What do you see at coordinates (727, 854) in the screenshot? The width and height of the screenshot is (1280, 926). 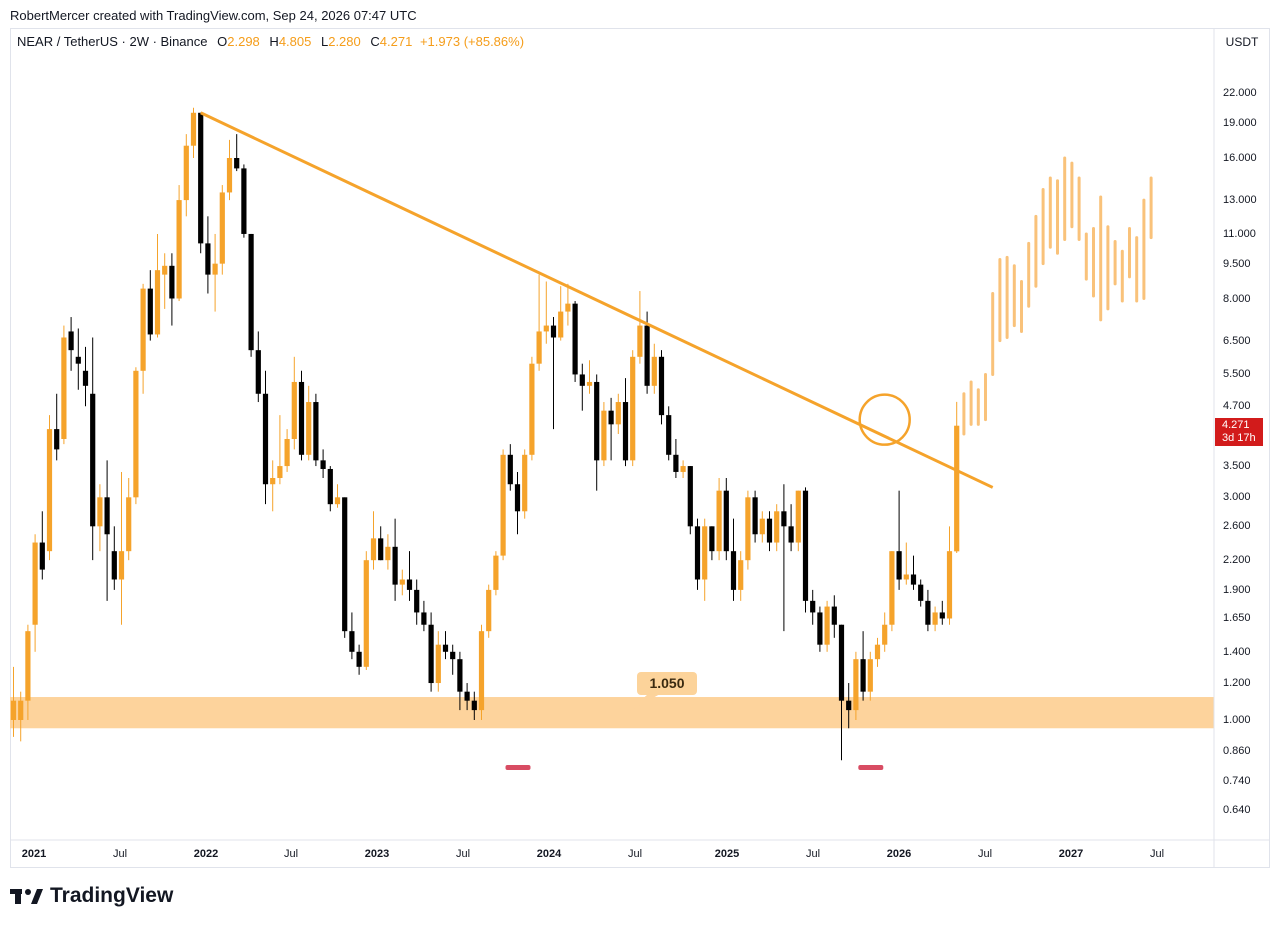 I see `time-axis-label: 2025` at bounding box center [727, 854].